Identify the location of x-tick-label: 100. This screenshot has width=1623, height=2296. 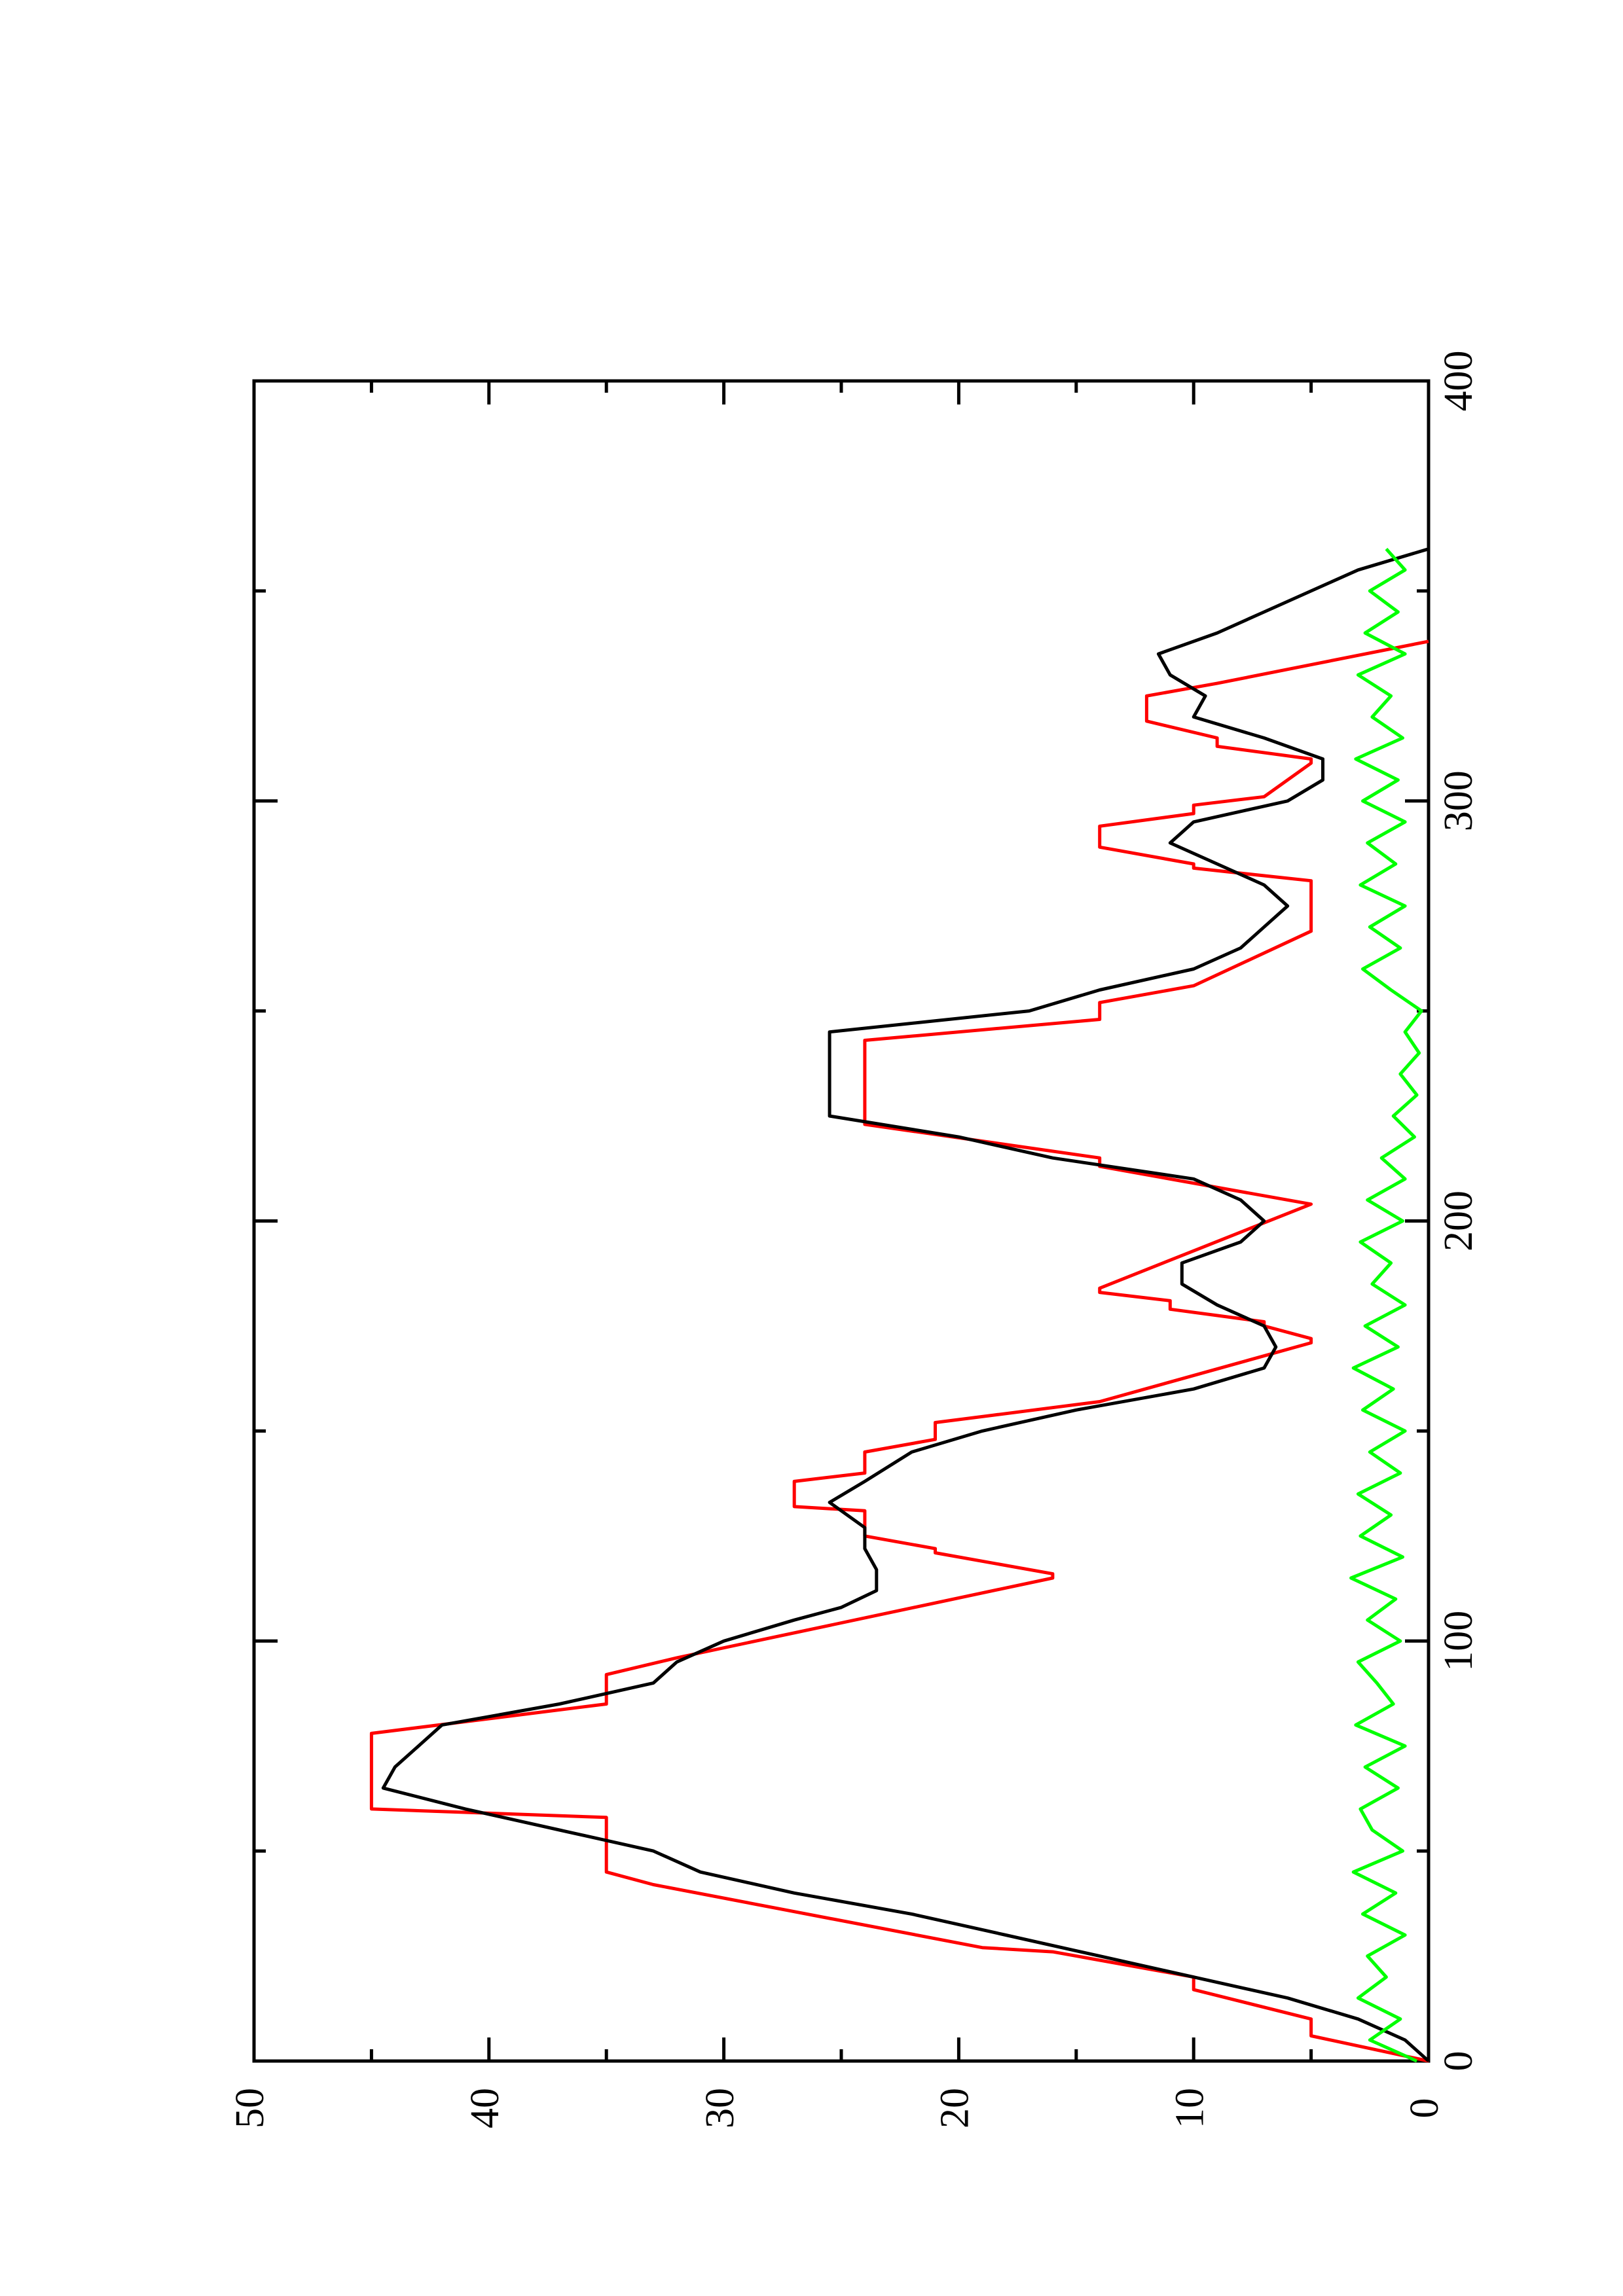
(1458, 1641).